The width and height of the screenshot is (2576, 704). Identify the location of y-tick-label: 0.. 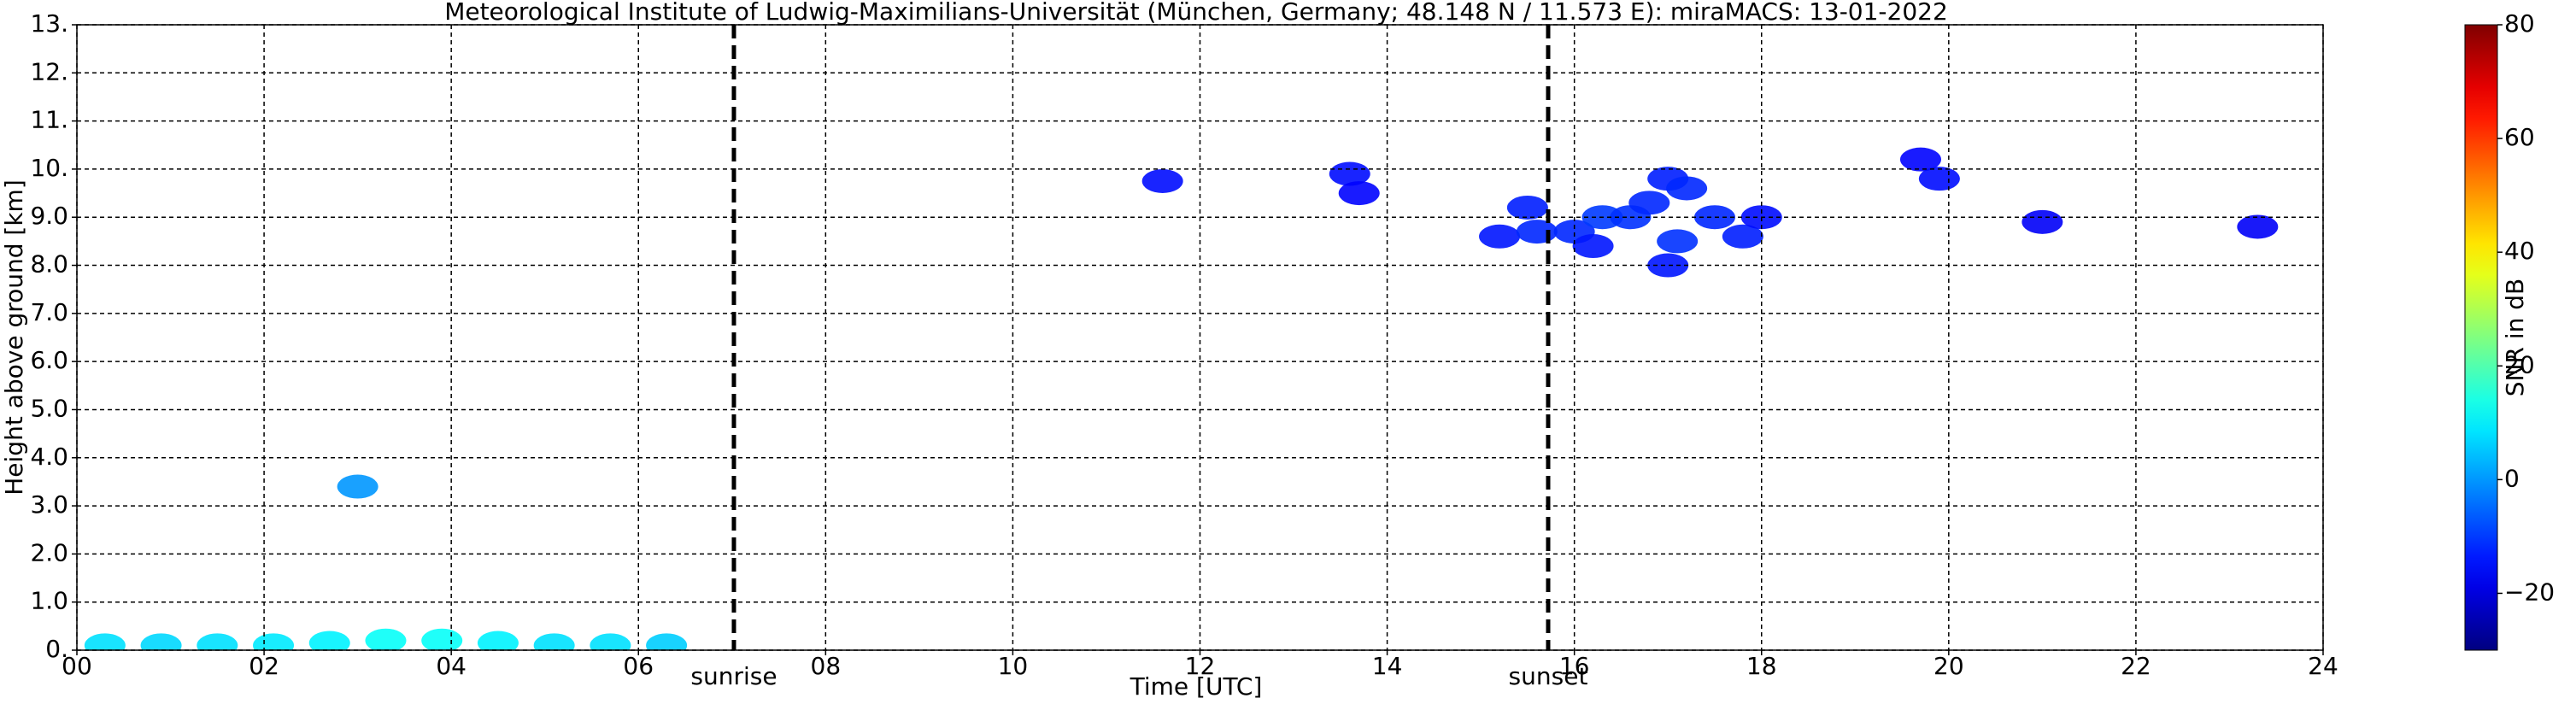
(56, 649).